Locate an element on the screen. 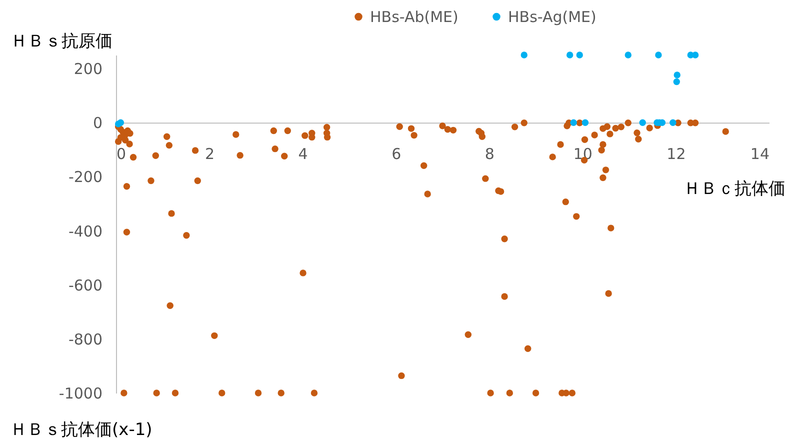 The image size is (793, 439). y-tick-label: -400 is located at coordinates (85, 231).